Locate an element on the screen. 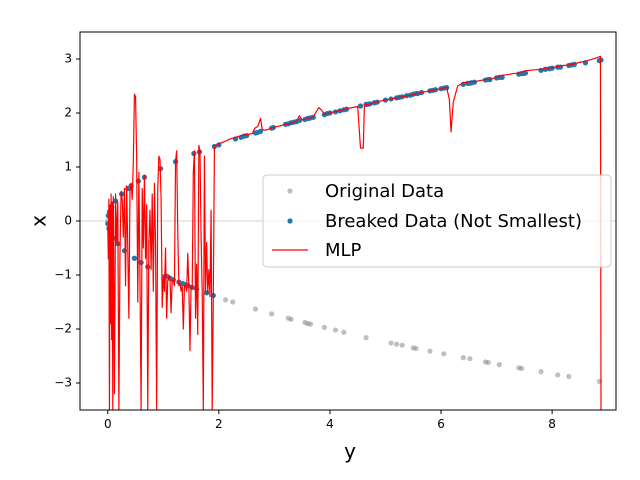 The height and width of the screenshot is (480, 640). y-tick-label: −2 is located at coordinates (63, 329).